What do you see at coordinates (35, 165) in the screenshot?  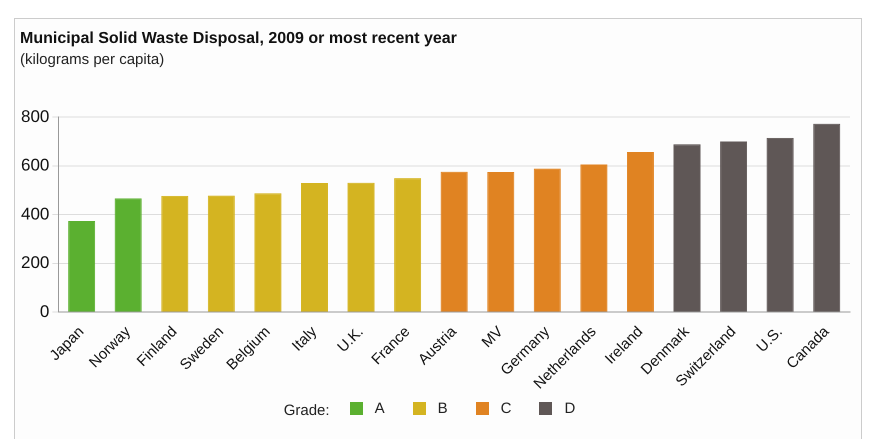 I see `y-tick-label: 600` at bounding box center [35, 165].